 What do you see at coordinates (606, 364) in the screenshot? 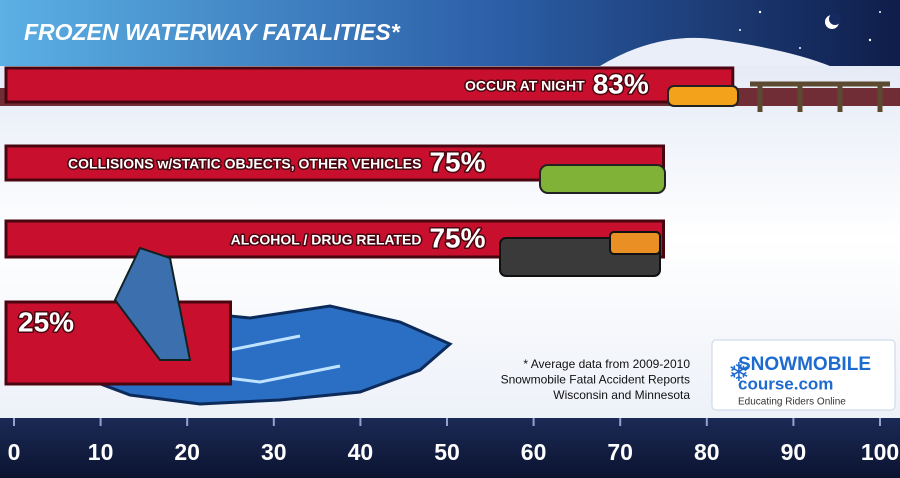
I see `footnote: * Average data from 2009-2010` at bounding box center [606, 364].